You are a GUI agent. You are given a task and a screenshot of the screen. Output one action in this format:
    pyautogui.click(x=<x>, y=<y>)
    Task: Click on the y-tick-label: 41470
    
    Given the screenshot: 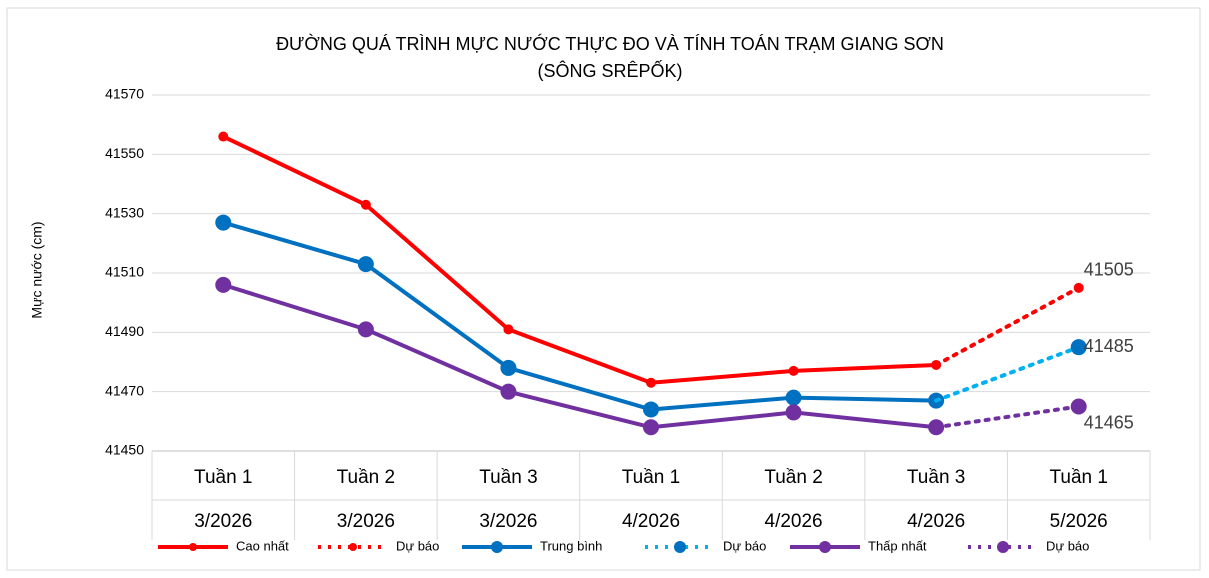 What is the action you would take?
    pyautogui.click(x=124, y=390)
    